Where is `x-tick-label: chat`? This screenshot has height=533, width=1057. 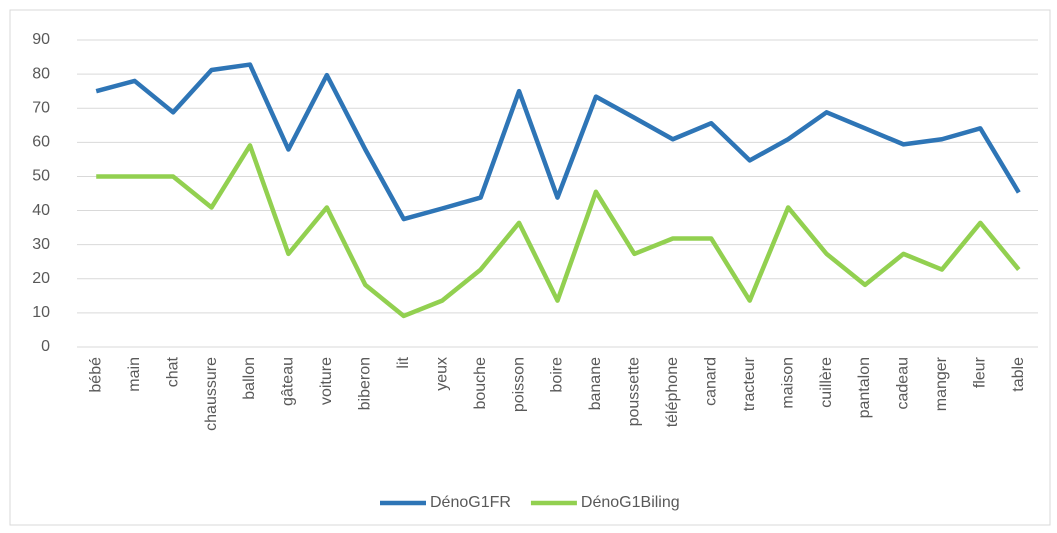
x-tick-label: chat is located at coordinates (172, 371).